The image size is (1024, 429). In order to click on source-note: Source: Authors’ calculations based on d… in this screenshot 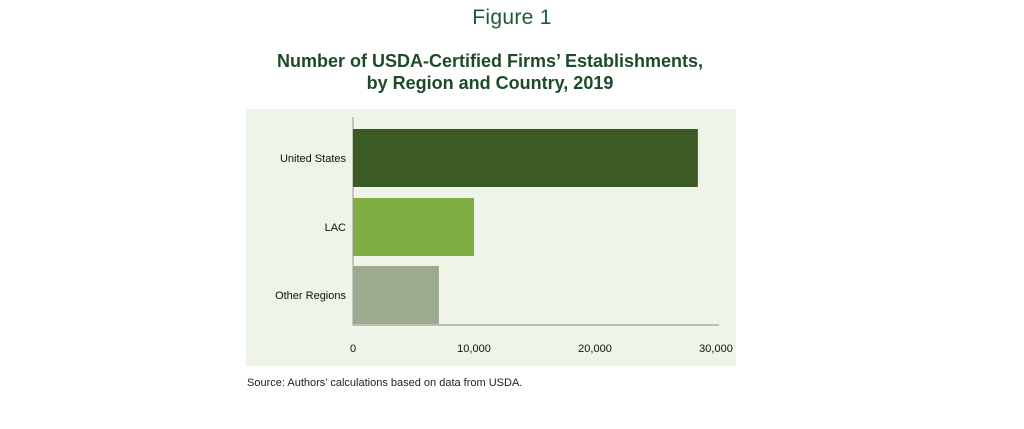, I will do `click(385, 383)`.